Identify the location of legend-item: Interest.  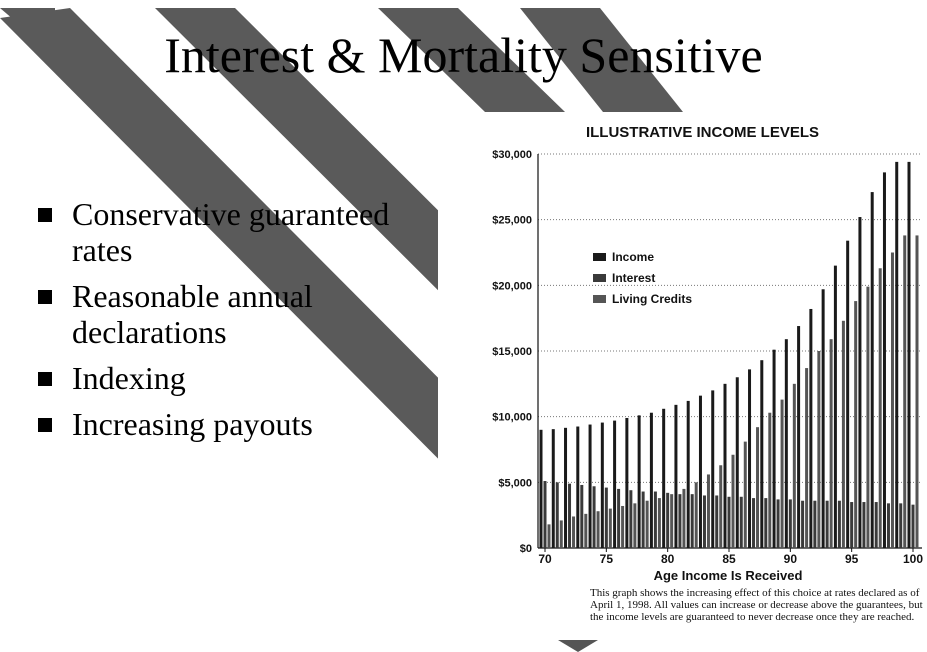
(642, 277).